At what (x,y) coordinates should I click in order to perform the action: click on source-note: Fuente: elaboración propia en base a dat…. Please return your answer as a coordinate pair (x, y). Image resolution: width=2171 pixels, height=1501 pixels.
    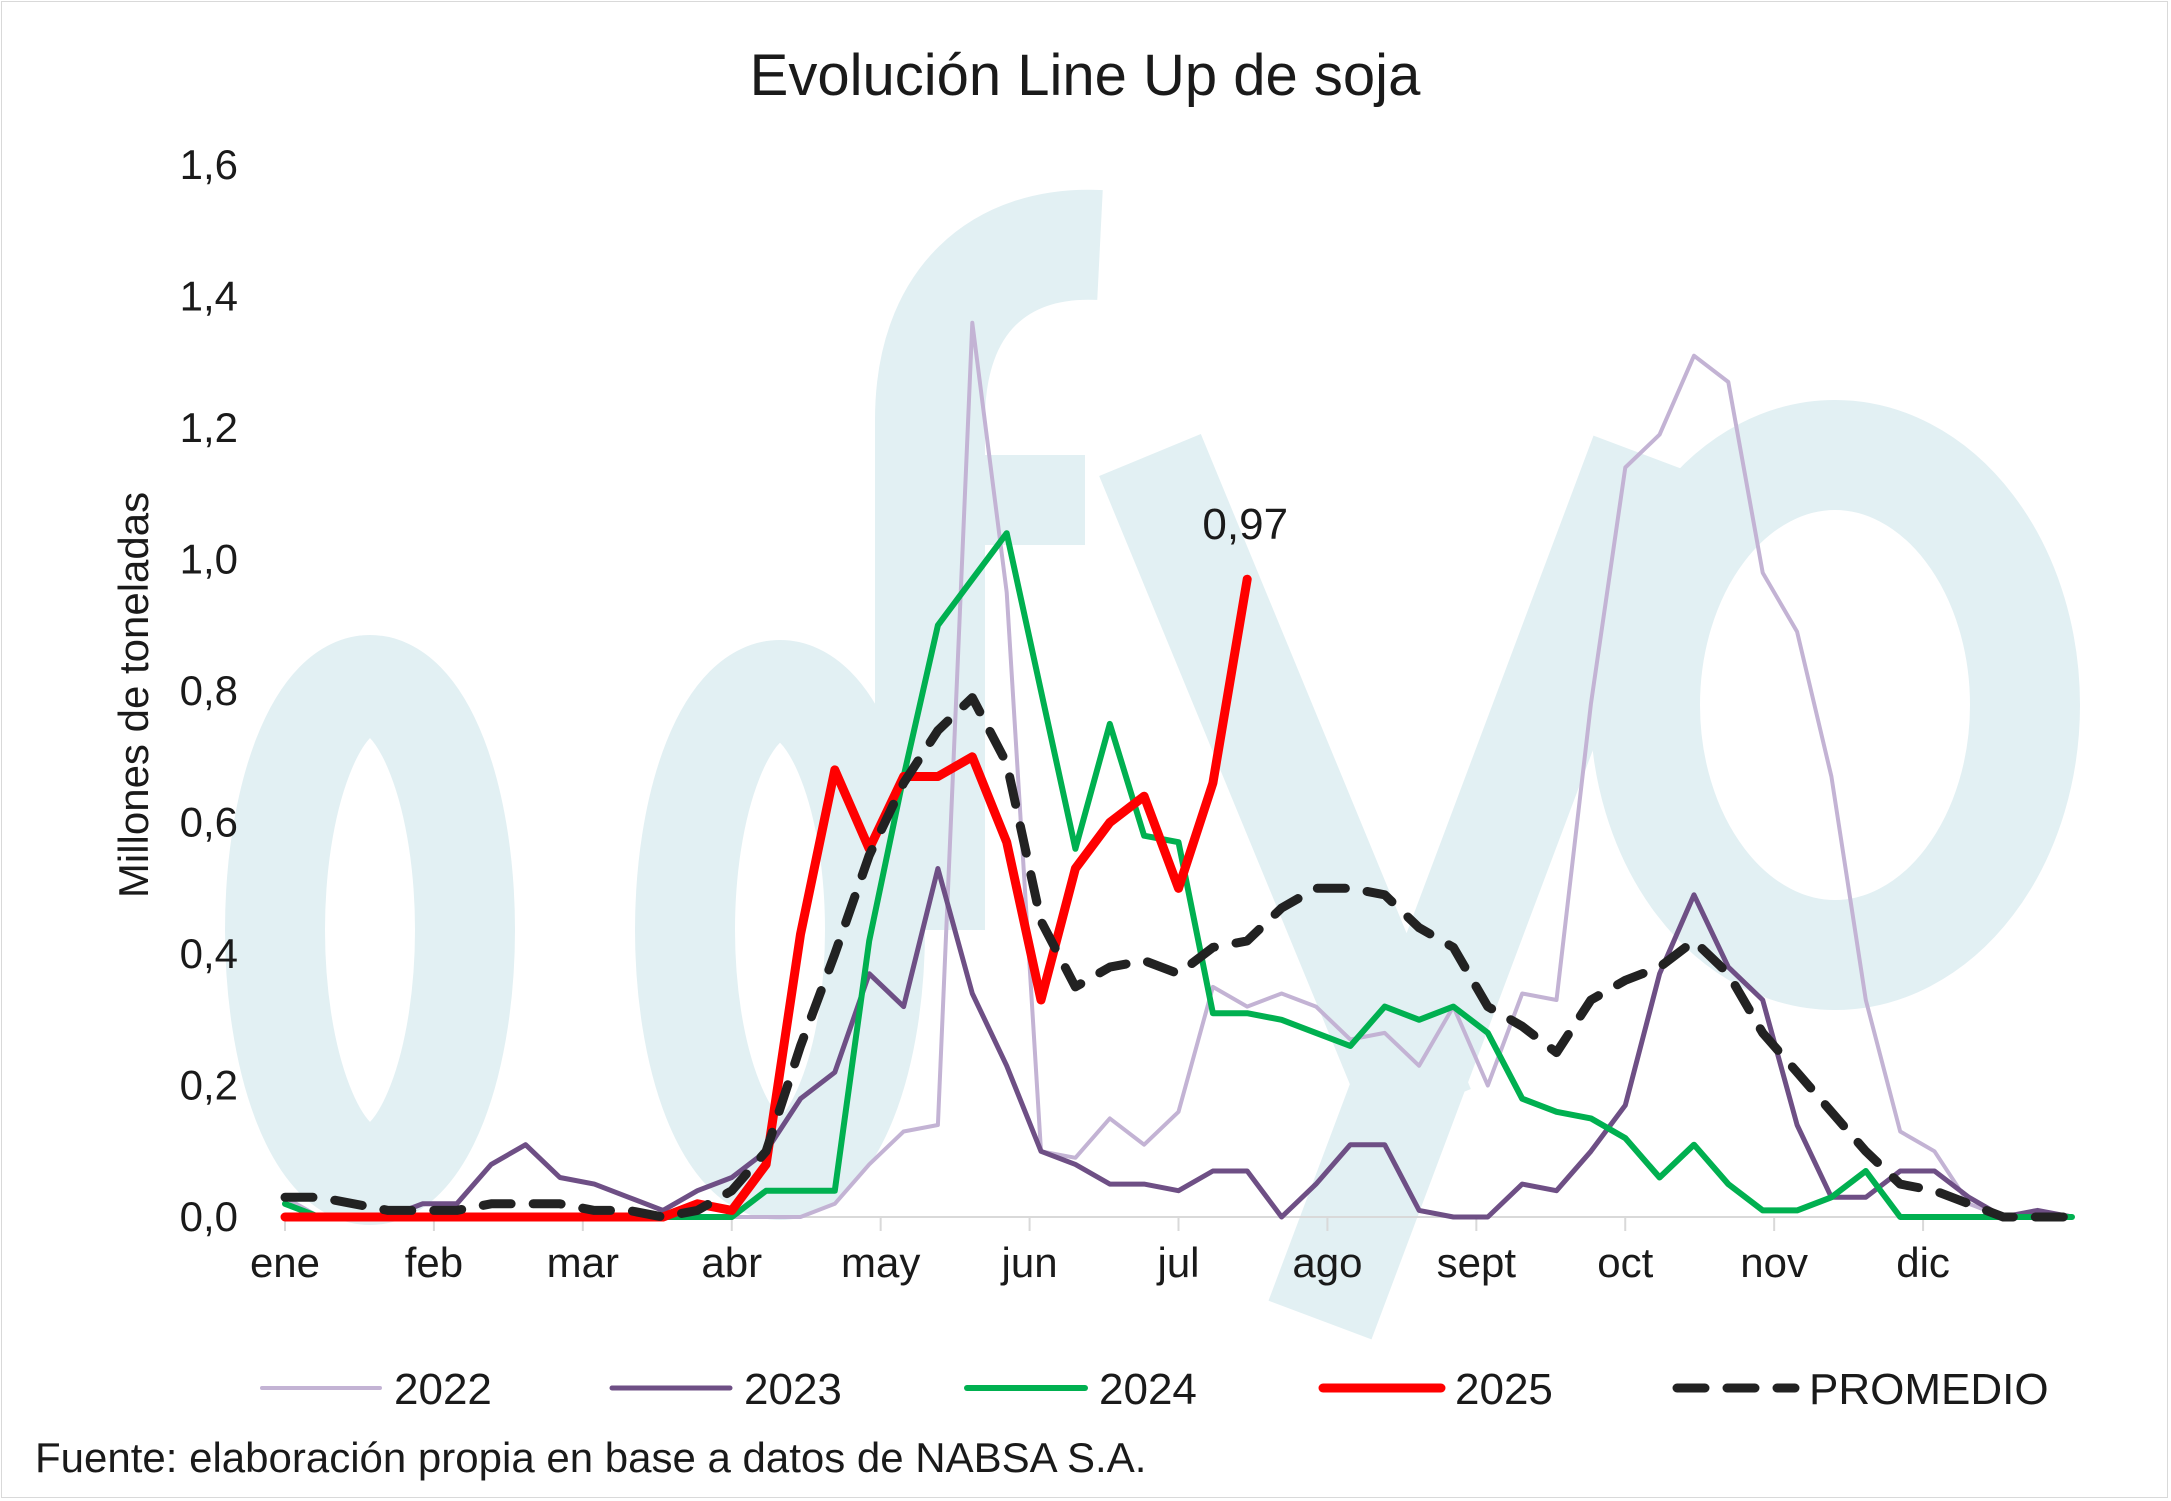
    Looking at the image, I should click on (590, 1457).